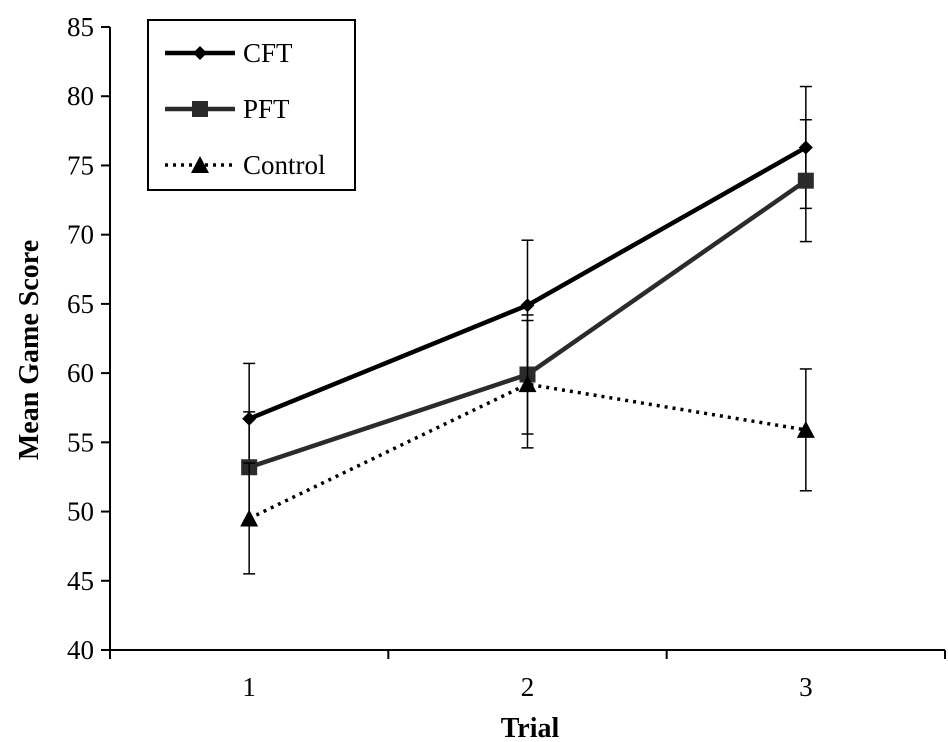 The width and height of the screenshot is (948, 742). I want to click on legend-items: CFT PFT Control, so click(245, 109).